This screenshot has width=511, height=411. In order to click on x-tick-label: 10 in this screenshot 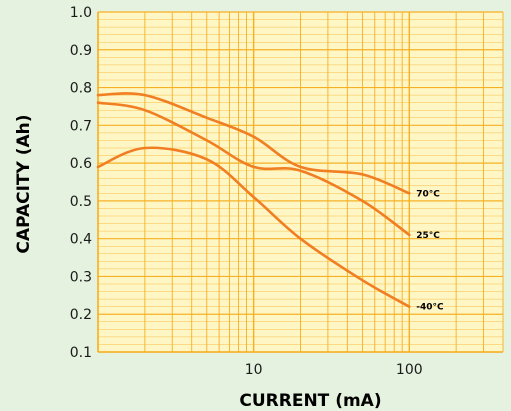, I will do `click(254, 370)`.